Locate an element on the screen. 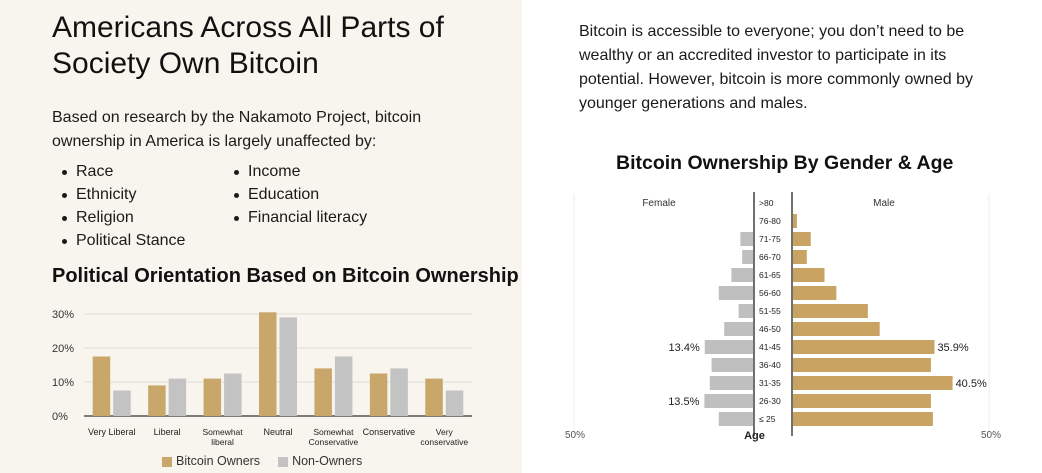 The width and height of the screenshot is (1042, 473). age-label: 31-35 is located at coordinates (770, 383).